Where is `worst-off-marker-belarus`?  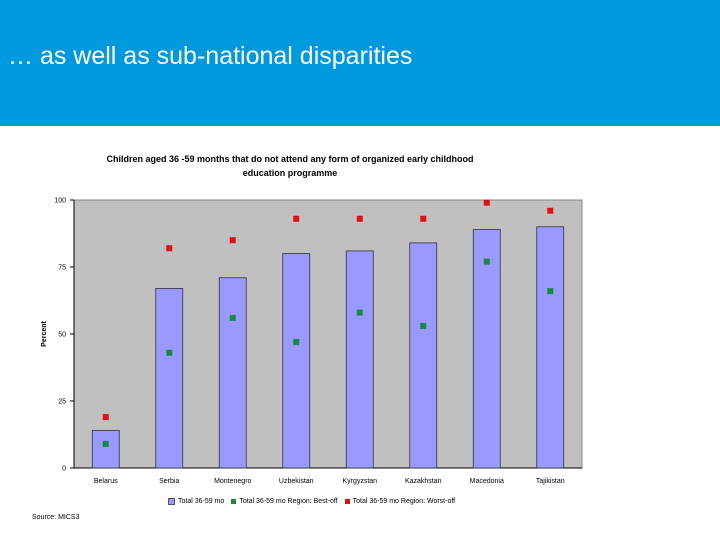
worst-off-marker-belarus is located at coordinates (105, 417).